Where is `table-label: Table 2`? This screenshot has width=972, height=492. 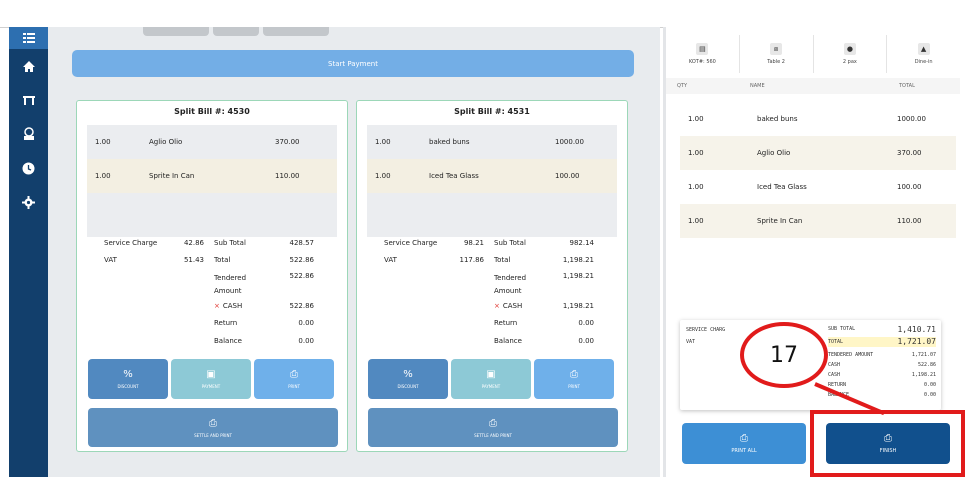 table-label: Table 2 is located at coordinates (776, 62).